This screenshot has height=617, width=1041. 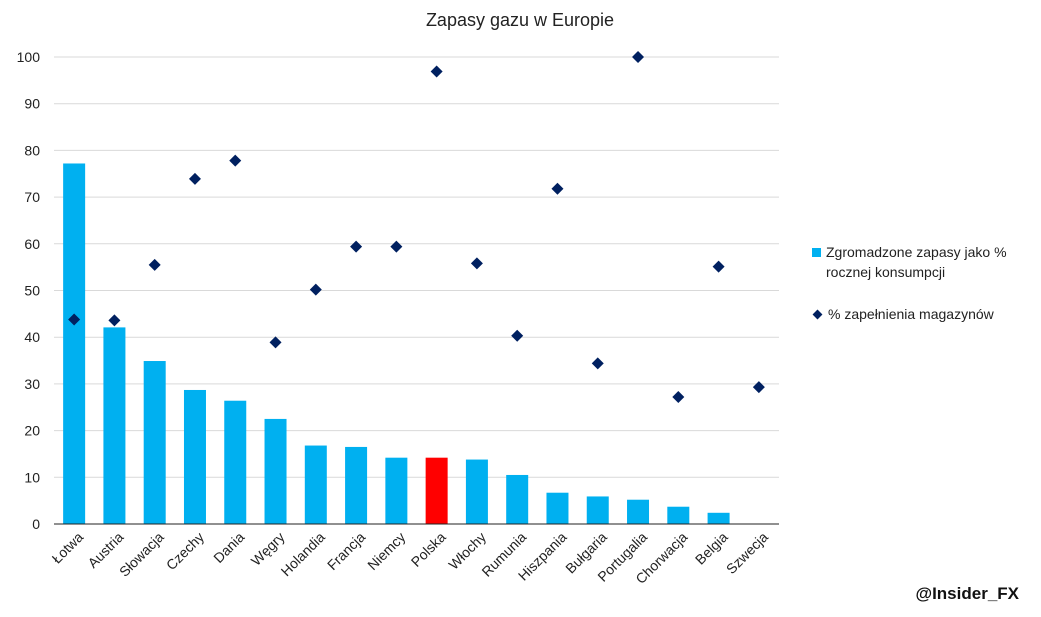 I want to click on legend-item-markers: % zapełnienia magazynów, so click(x=924, y=314).